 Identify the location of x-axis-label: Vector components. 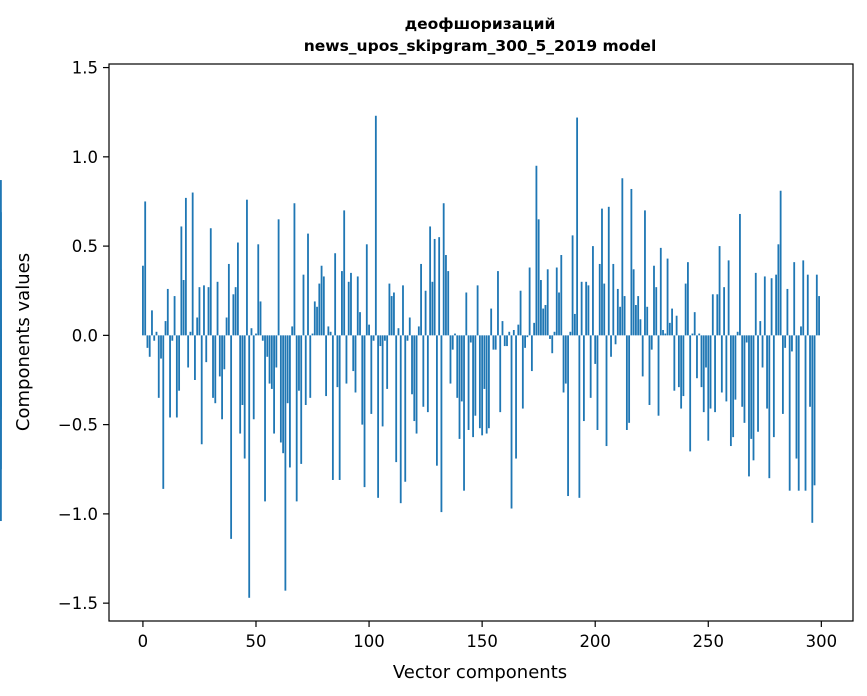
(480, 672).